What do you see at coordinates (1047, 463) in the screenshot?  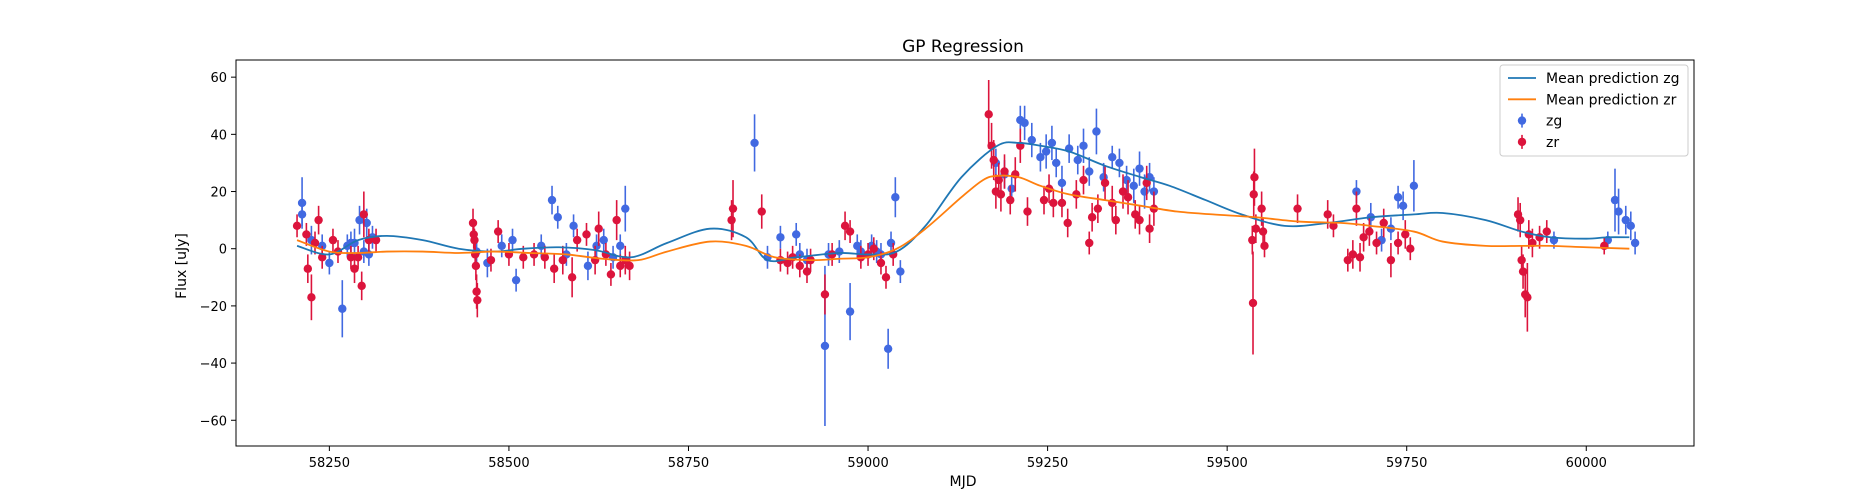 I see `x-tick-label: 59250` at bounding box center [1047, 463].